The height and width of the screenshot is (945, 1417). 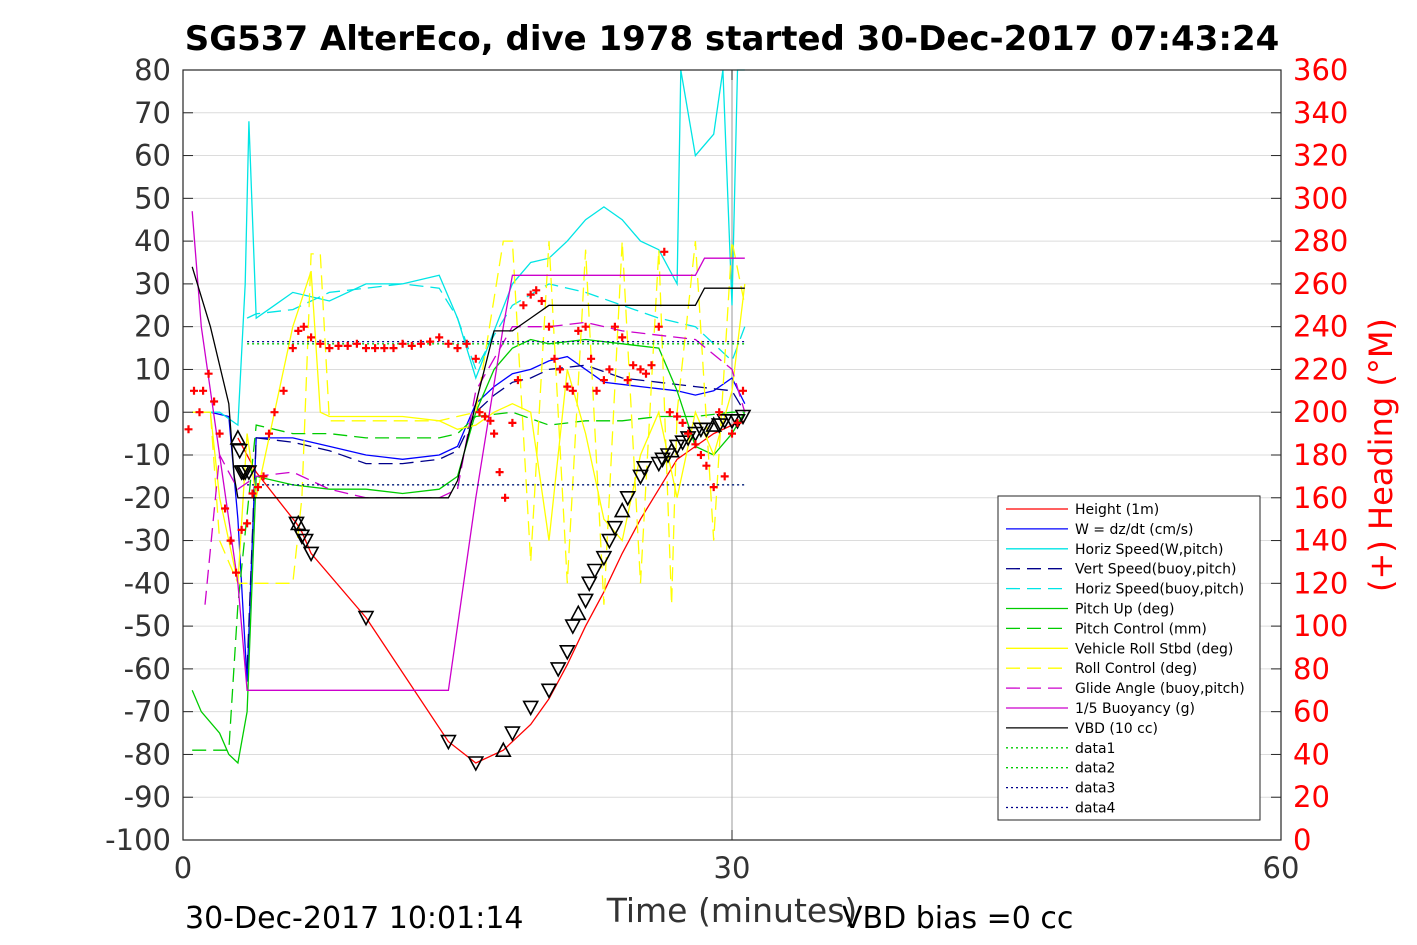 What do you see at coordinates (152, 369) in the screenshot?
I see `y-tick-left-label: 10` at bounding box center [152, 369].